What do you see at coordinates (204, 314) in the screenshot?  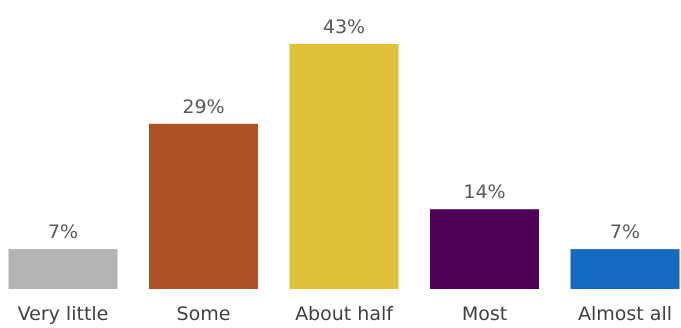 I see `category-label: Some` at bounding box center [204, 314].